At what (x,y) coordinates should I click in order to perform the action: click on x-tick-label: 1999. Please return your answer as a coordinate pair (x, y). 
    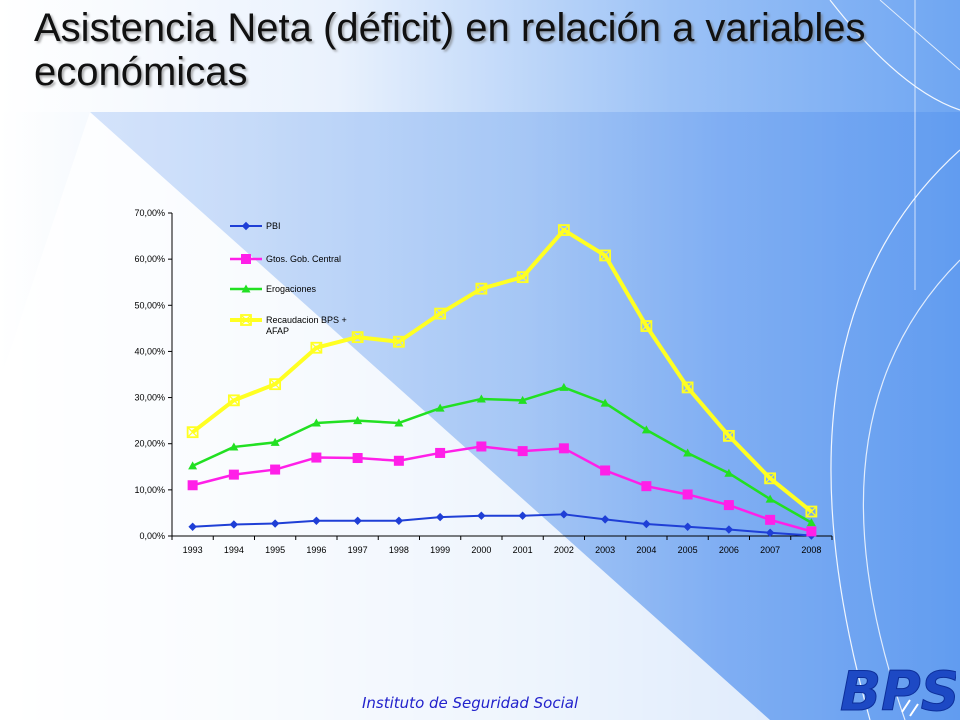
    Looking at the image, I should click on (440, 550).